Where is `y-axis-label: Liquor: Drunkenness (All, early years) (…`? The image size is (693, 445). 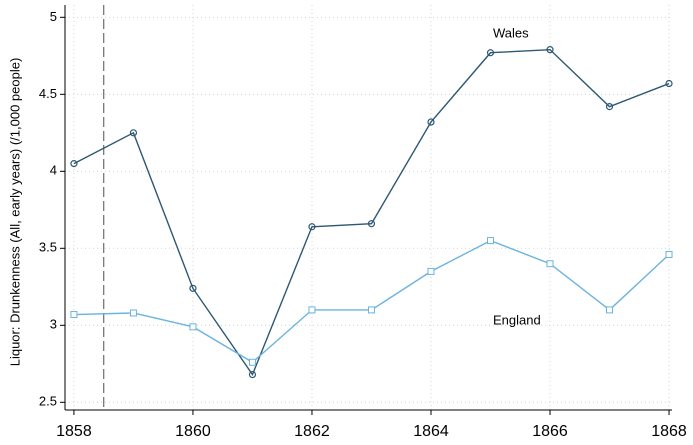 y-axis-label: Liquor: Drunkenness (All, early years) (… is located at coordinates (14, 212).